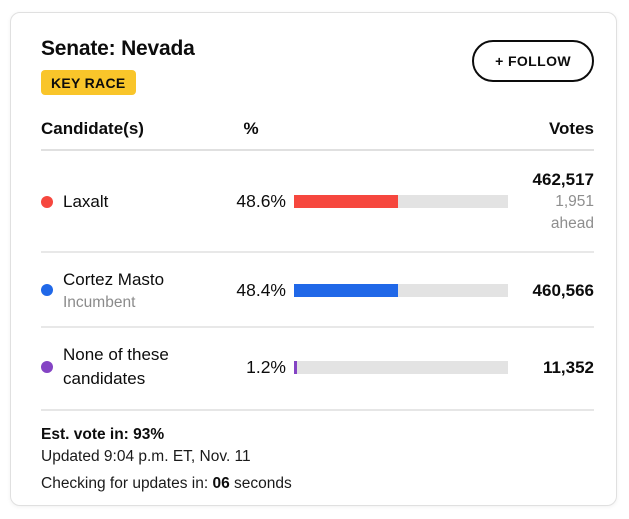  Describe the element at coordinates (261, 201) in the screenshot. I see `percent-value: 48.6%` at that location.